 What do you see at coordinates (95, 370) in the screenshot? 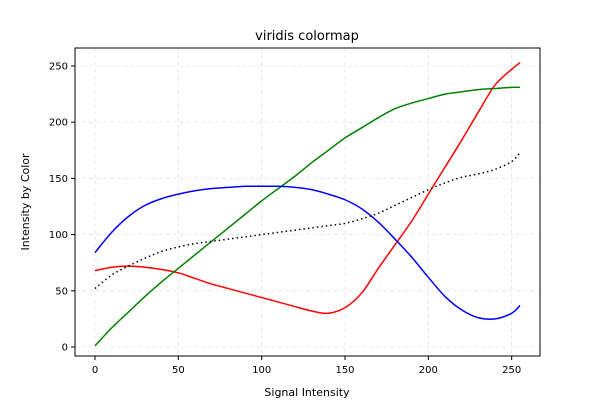
I see `x-tick-label: 0` at bounding box center [95, 370].